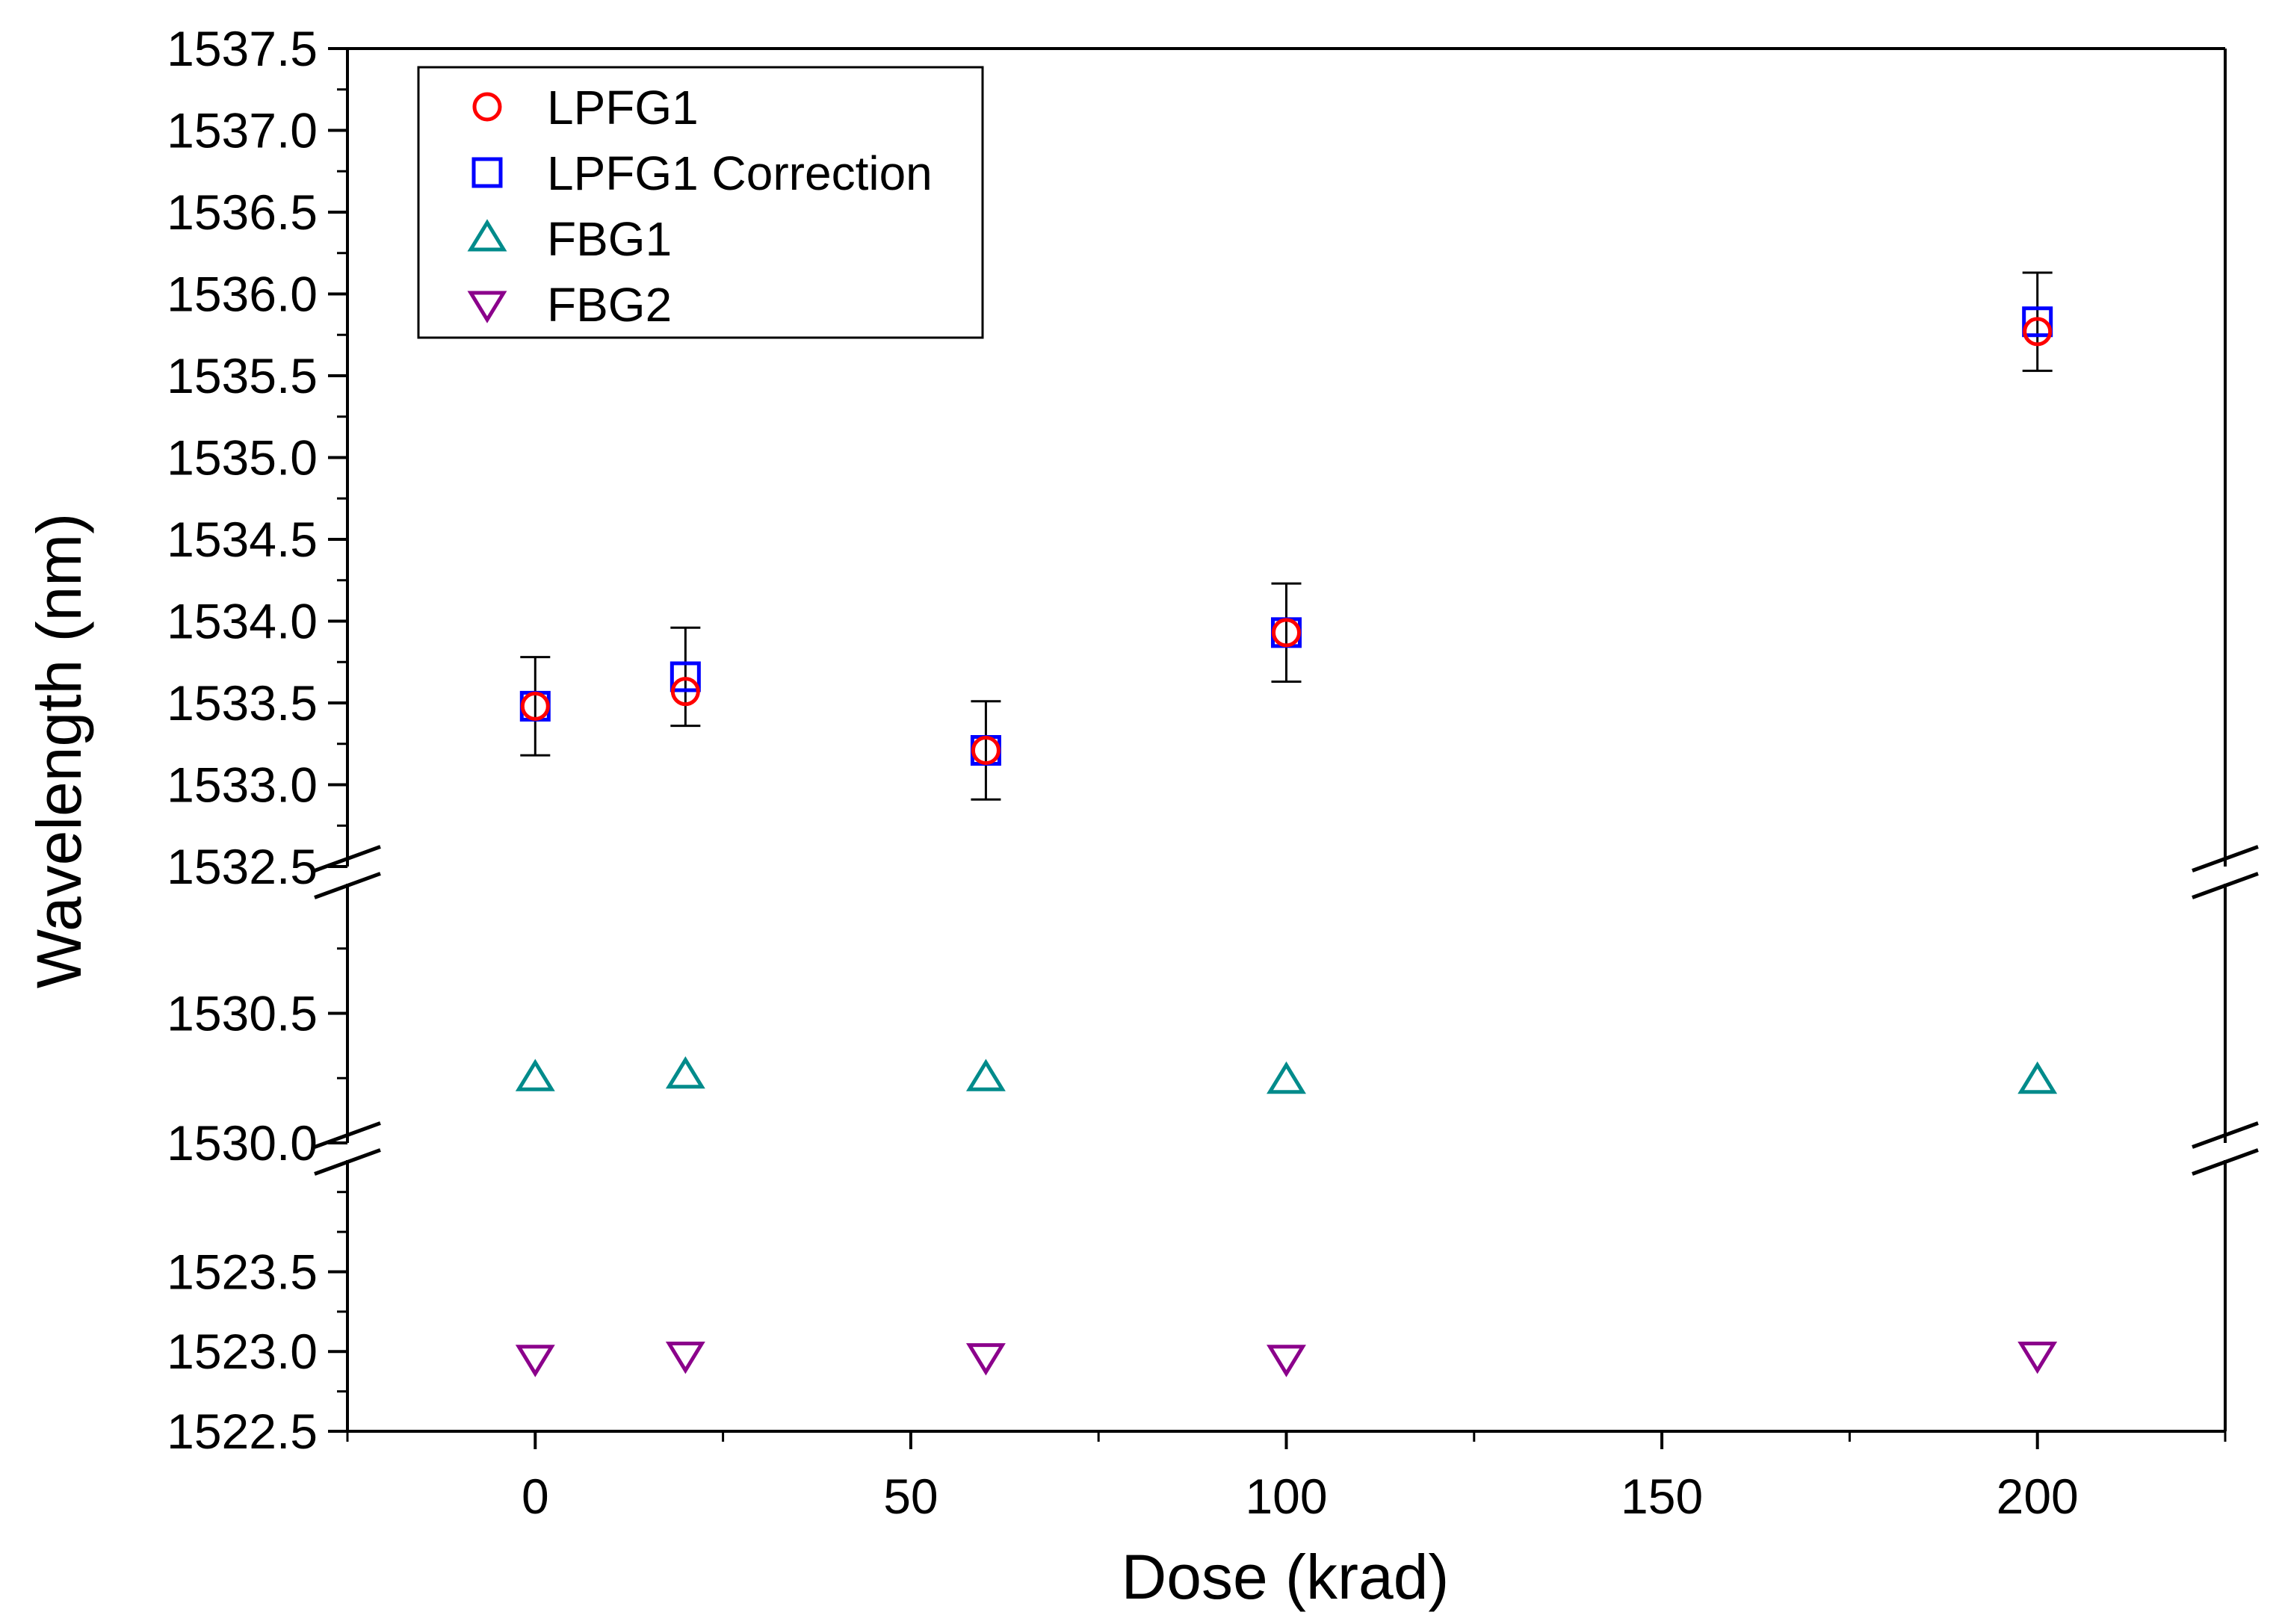 Image resolution: width=2276 pixels, height=1624 pixels. I want to click on y-tick-label: 1536.5, so click(242, 212).